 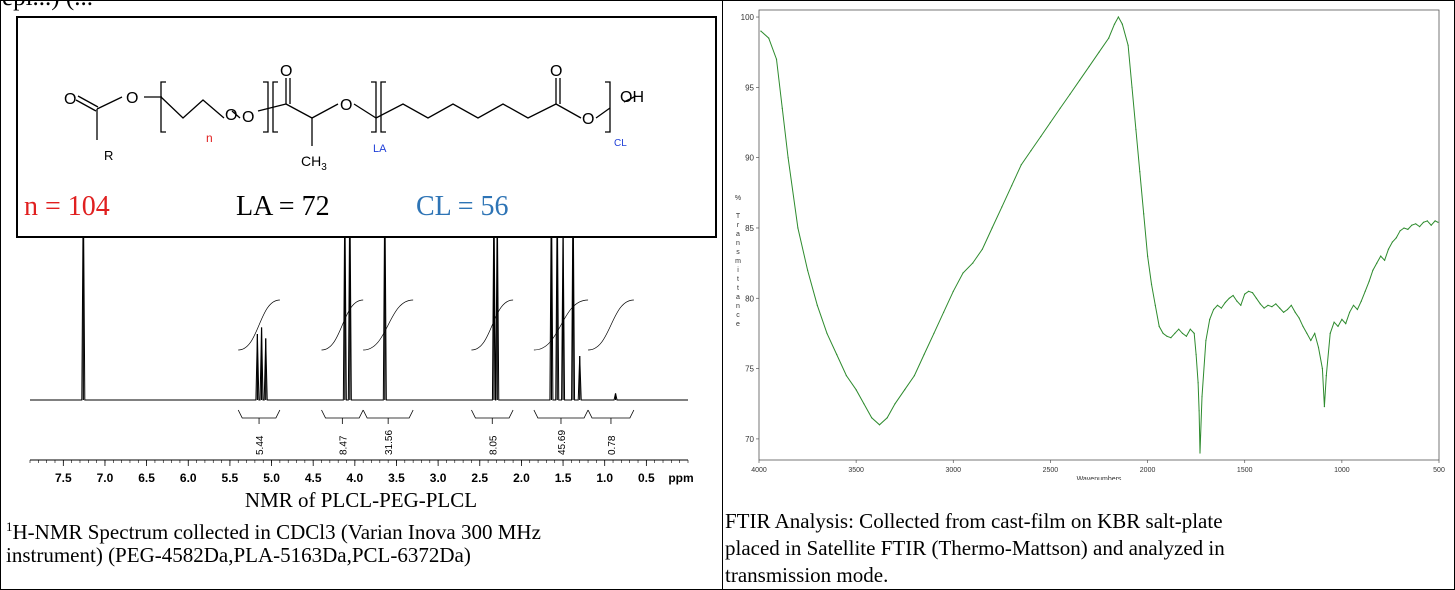 I want to click on structure-methyl: CH3, so click(x=314, y=163).